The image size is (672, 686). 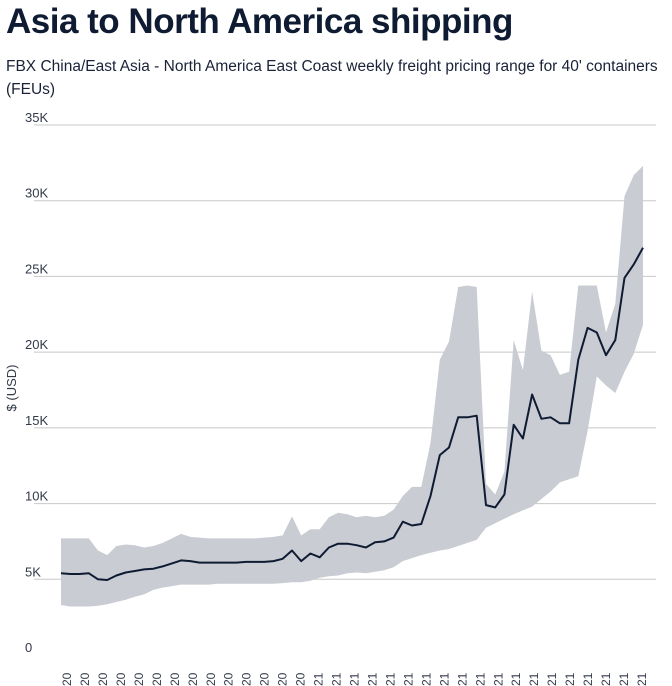 What do you see at coordinates (259, 21) in the screenshot?
I see `chart-title: Asia to North America shipping` at bounding box center [259, 21].